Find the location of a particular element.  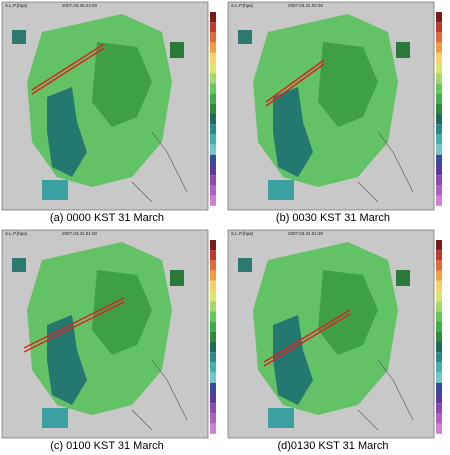

time-label: 2007.03.31.00:30 is located at coordinates (306, 5).